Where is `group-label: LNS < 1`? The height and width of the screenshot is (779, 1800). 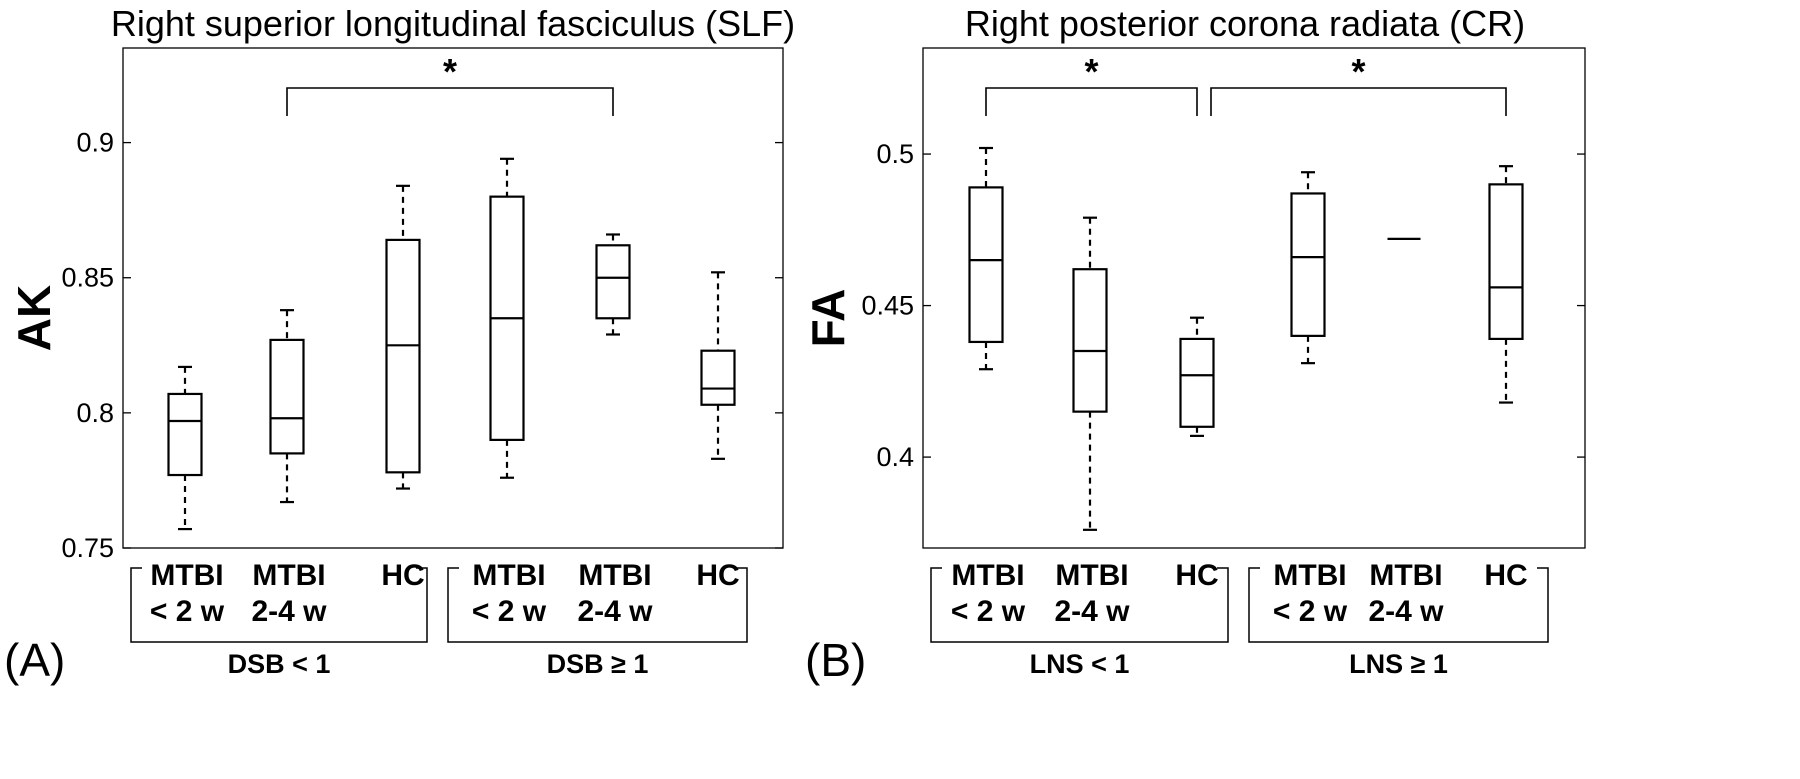
group-label: LNS < 1 is located at coordinates (1080, 664).